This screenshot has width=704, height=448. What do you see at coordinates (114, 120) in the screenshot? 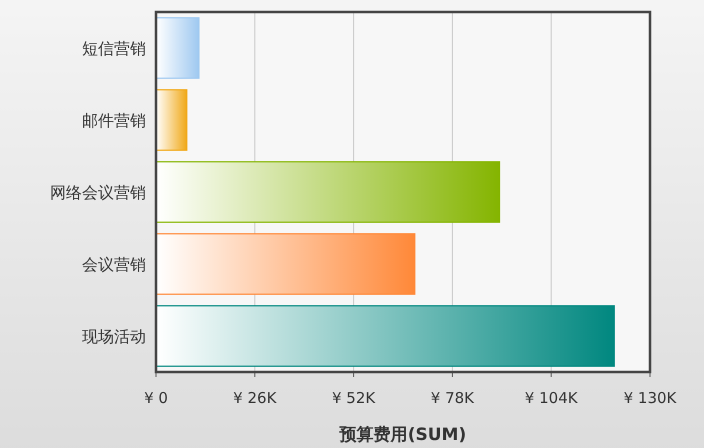
I see `y-tick-label: 邮件营销` at bounding box center [114, 120].